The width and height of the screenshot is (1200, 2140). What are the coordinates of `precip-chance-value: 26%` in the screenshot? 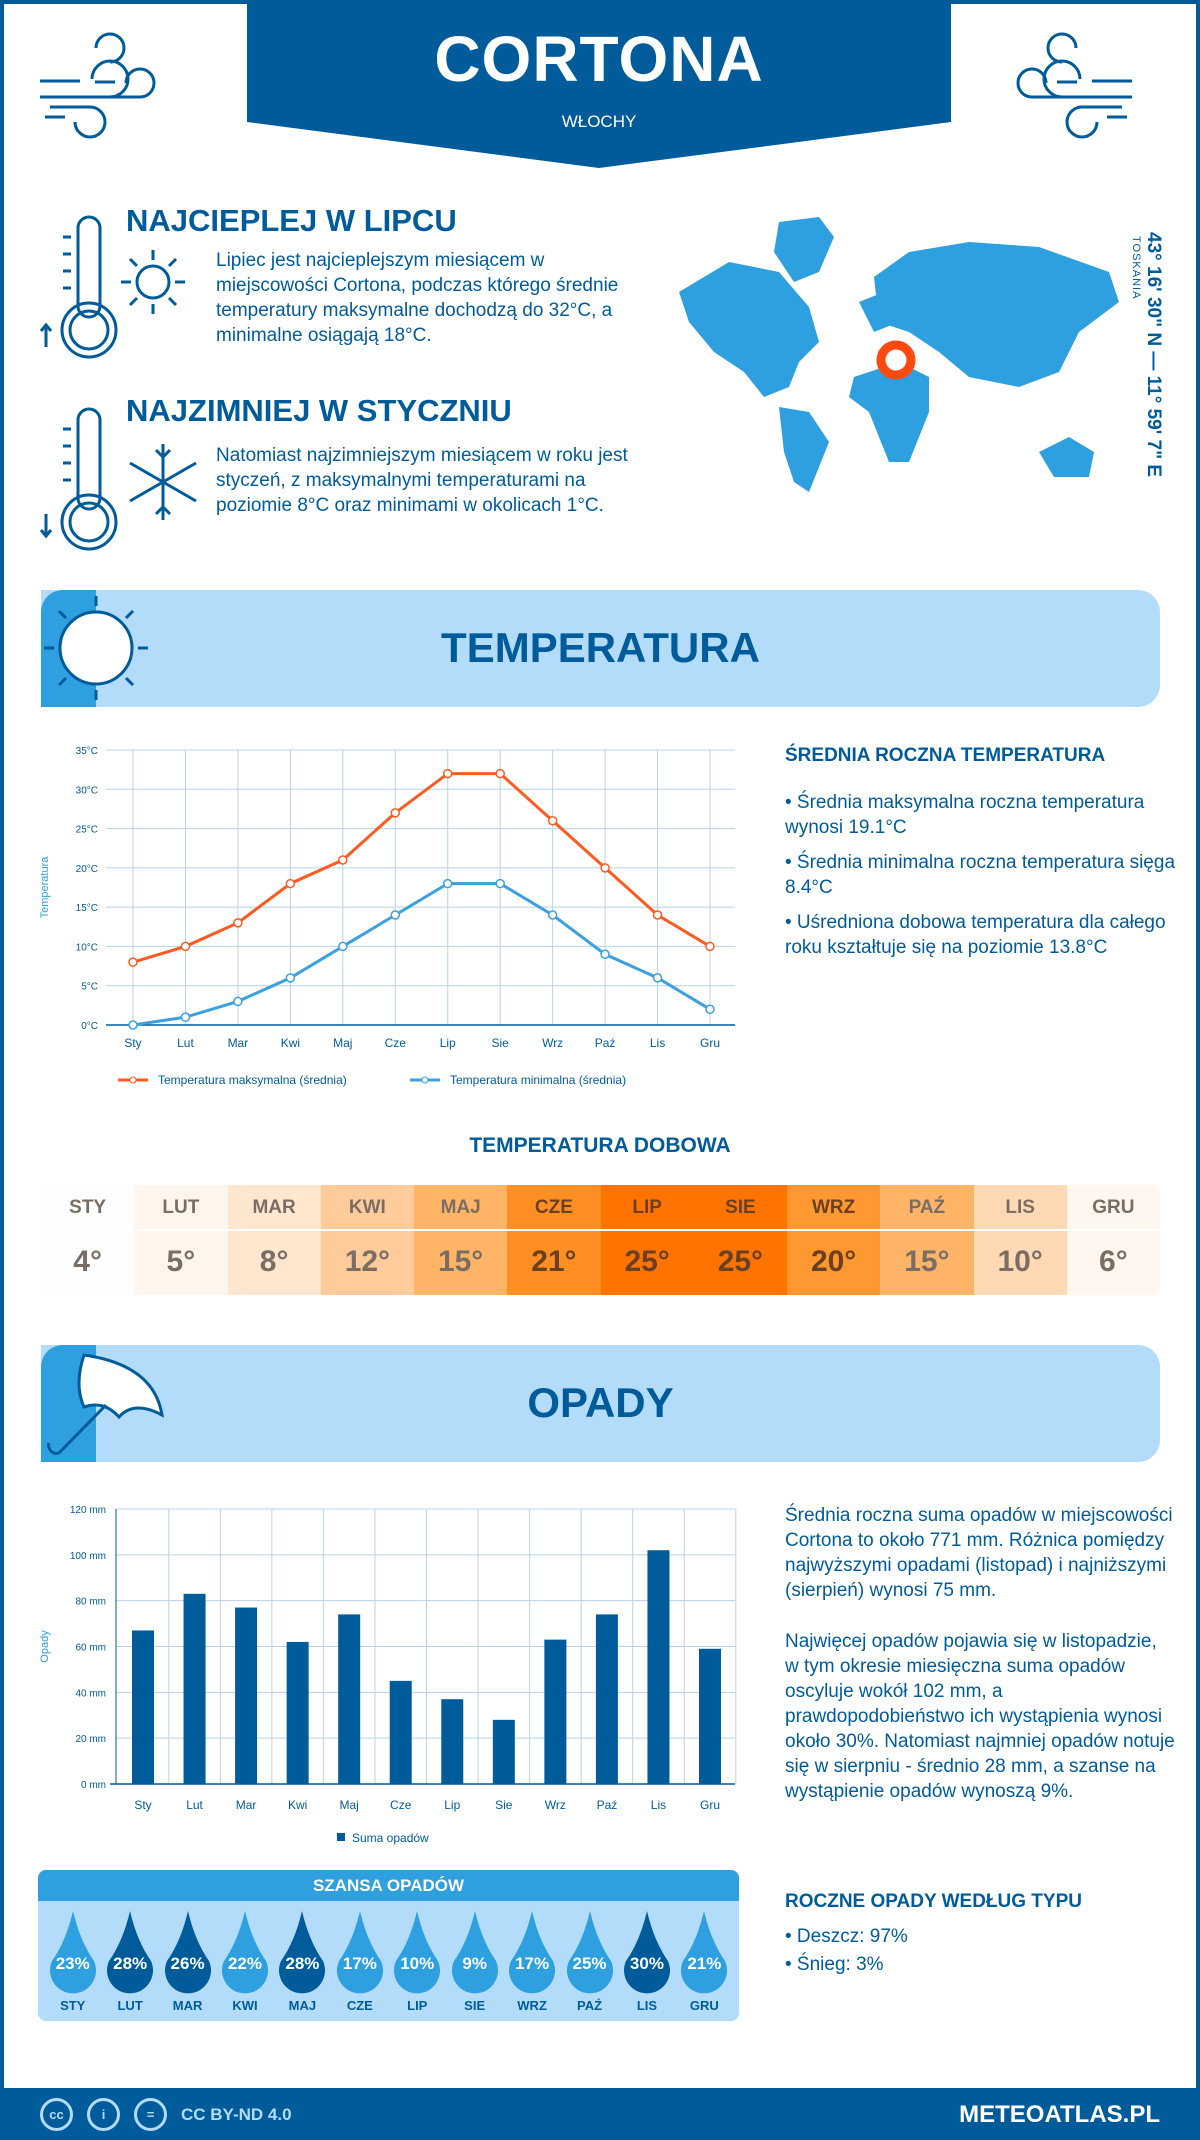 It's located at (187, 1963).